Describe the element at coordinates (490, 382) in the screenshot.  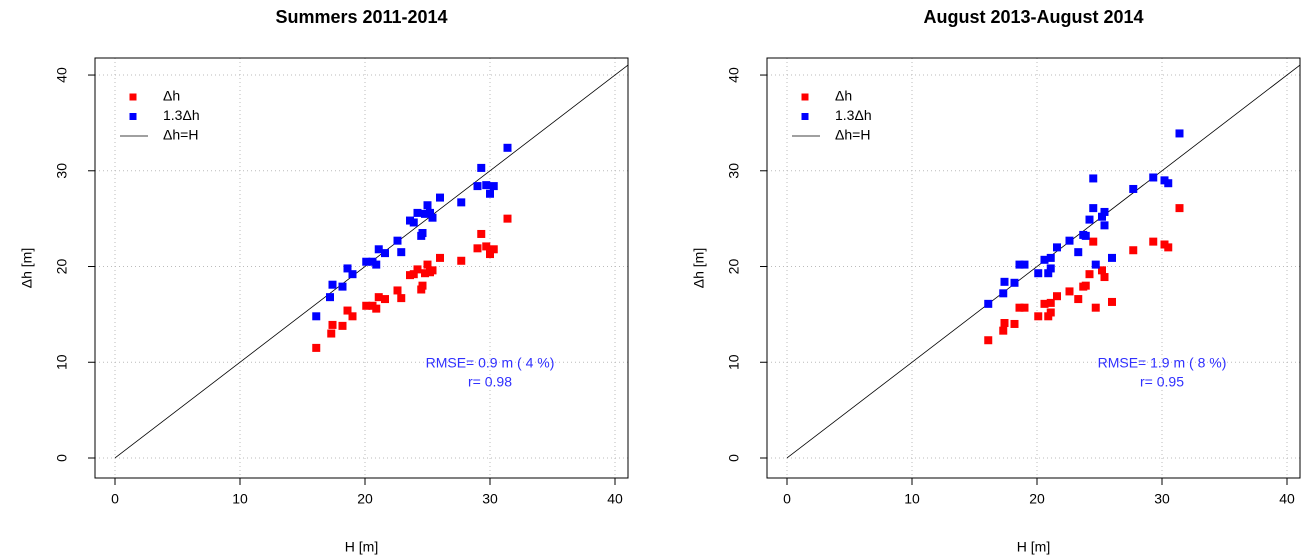
I see `annotation: r= 0.98` at that location.